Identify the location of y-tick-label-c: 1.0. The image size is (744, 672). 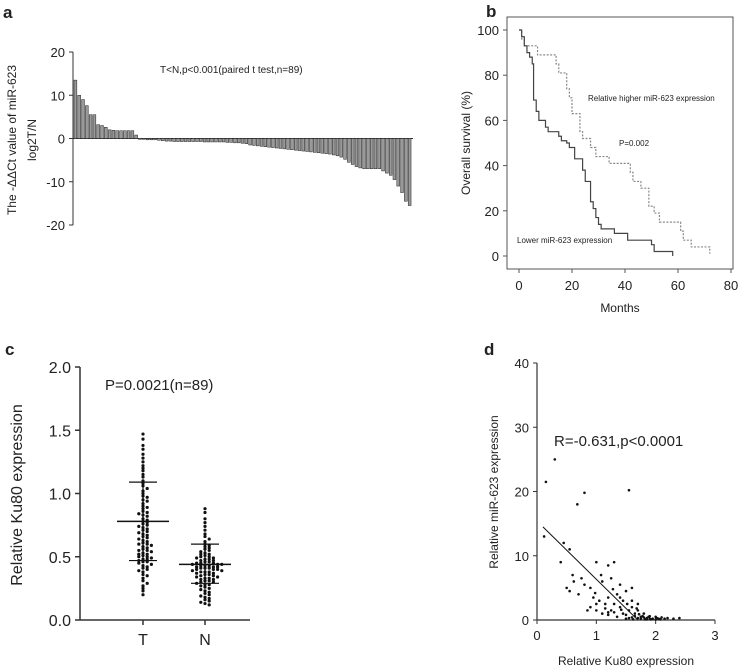
(60, 495).